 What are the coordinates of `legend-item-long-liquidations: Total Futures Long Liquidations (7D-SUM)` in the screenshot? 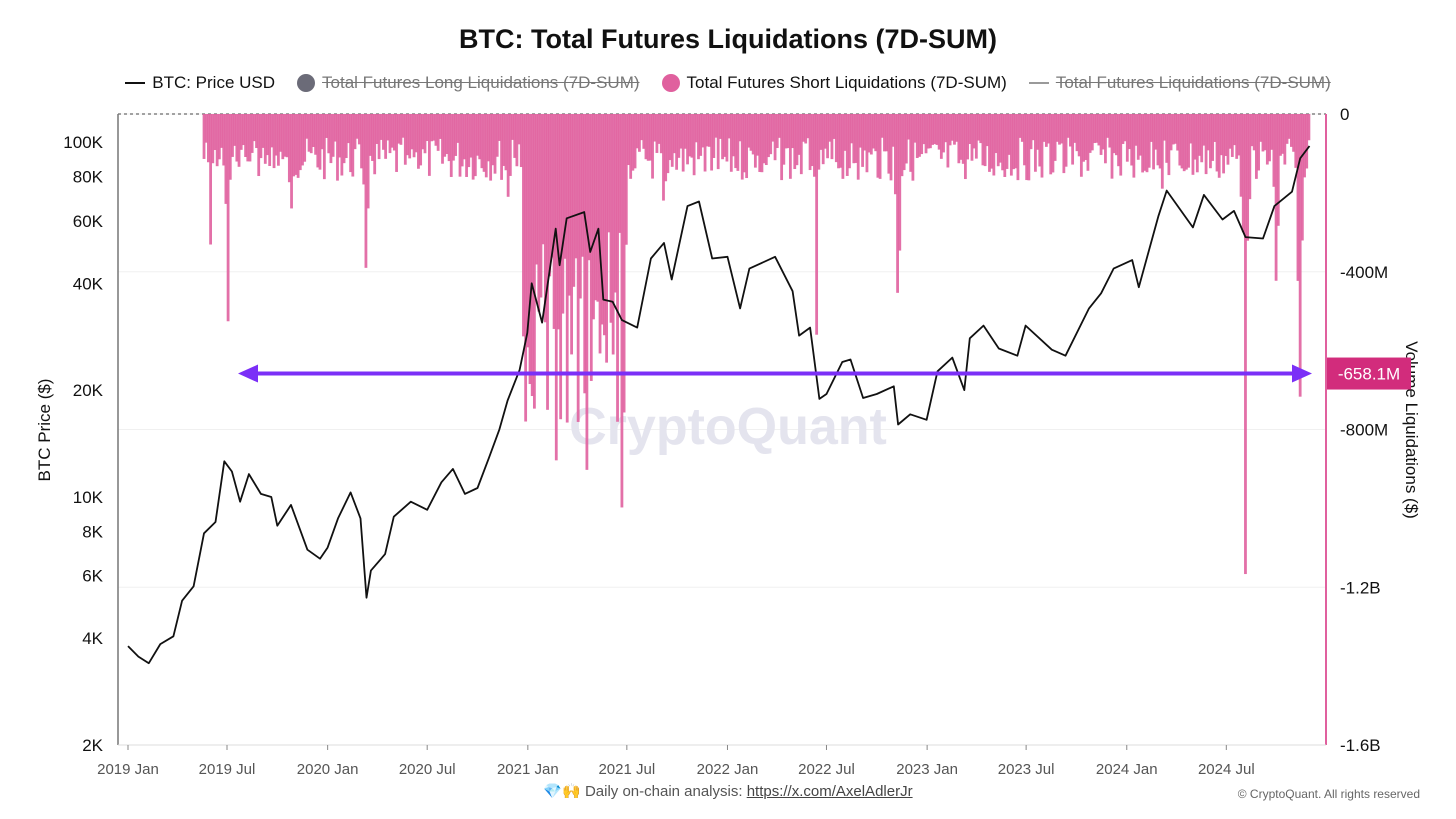 It's located at (468, 83).